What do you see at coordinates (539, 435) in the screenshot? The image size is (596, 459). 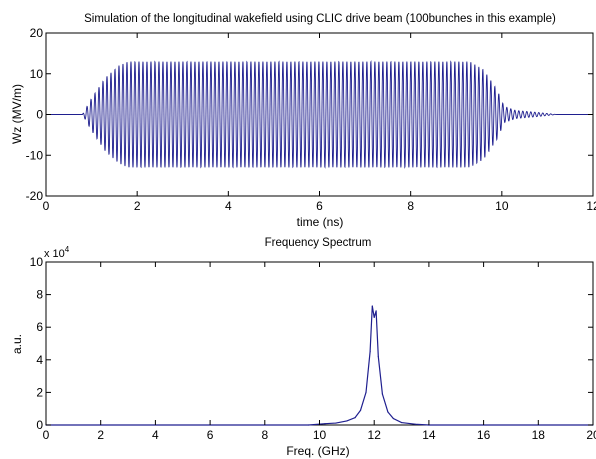 I see `x-tick-label: 18` at bounding box center [539, 435].